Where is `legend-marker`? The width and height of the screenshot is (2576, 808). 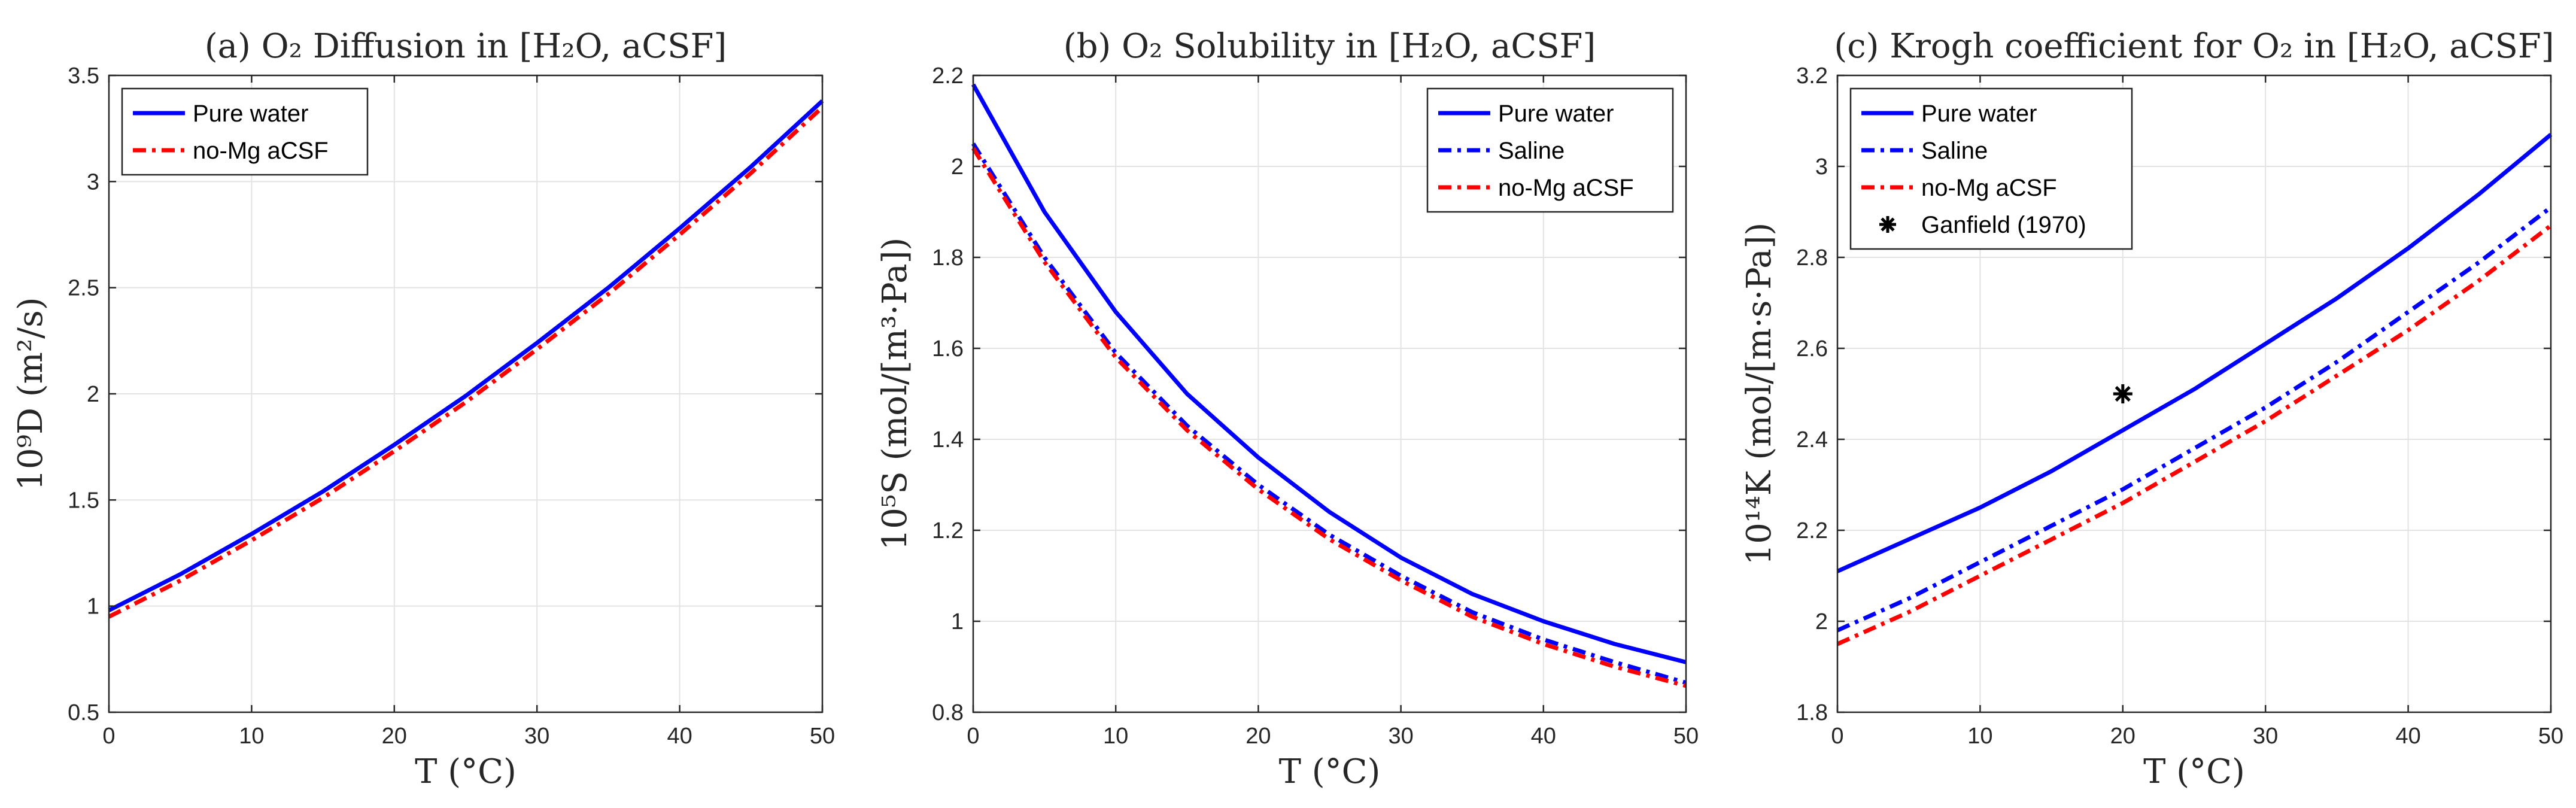 legend-marker is located at coordinates (1887, 224).